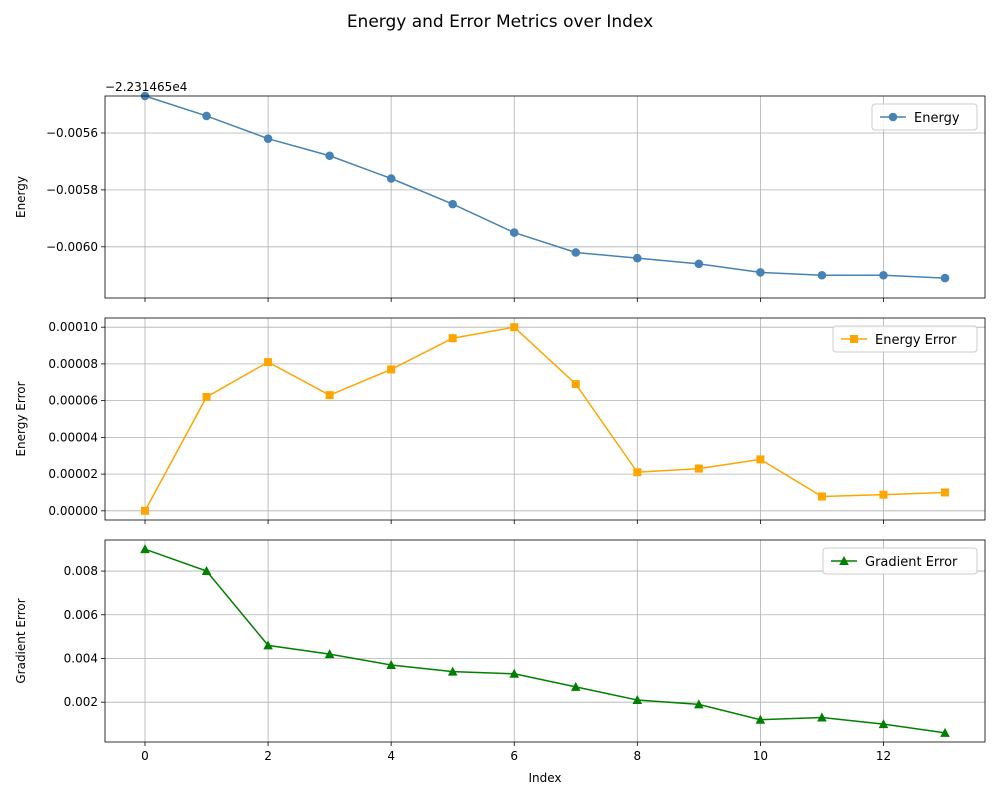 This screenshot has height=800, width=1000. Describe the element at coordinates (544, 778) in the screenshot. I see `x-axis-label: Index` at that location.